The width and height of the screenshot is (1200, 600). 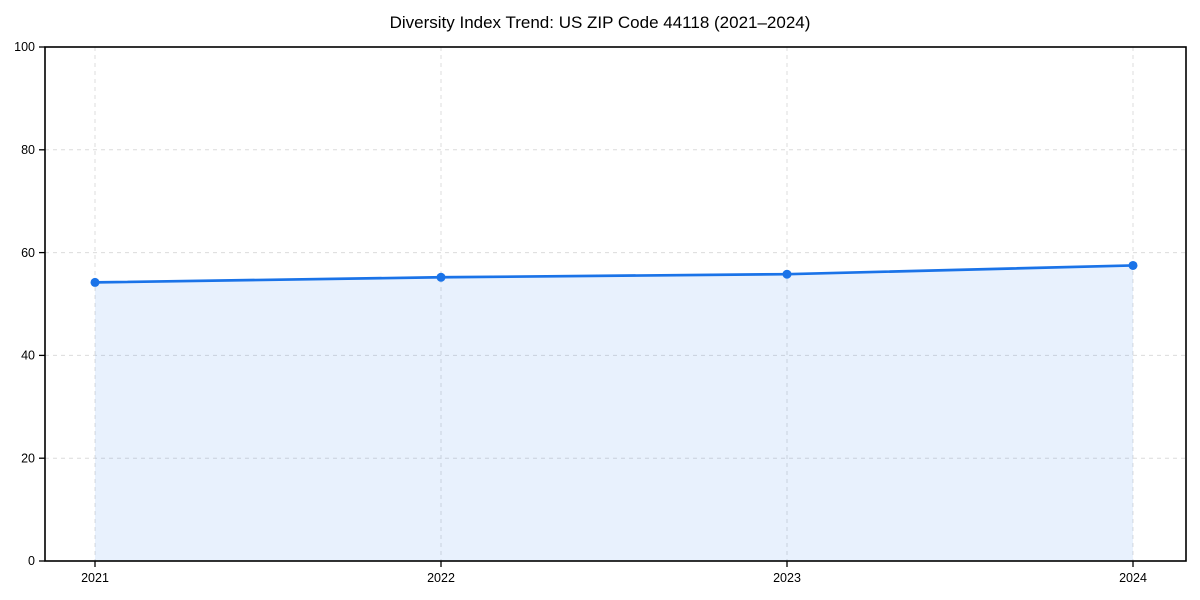 I want to click on trend-line, so click(x=614, y=274).